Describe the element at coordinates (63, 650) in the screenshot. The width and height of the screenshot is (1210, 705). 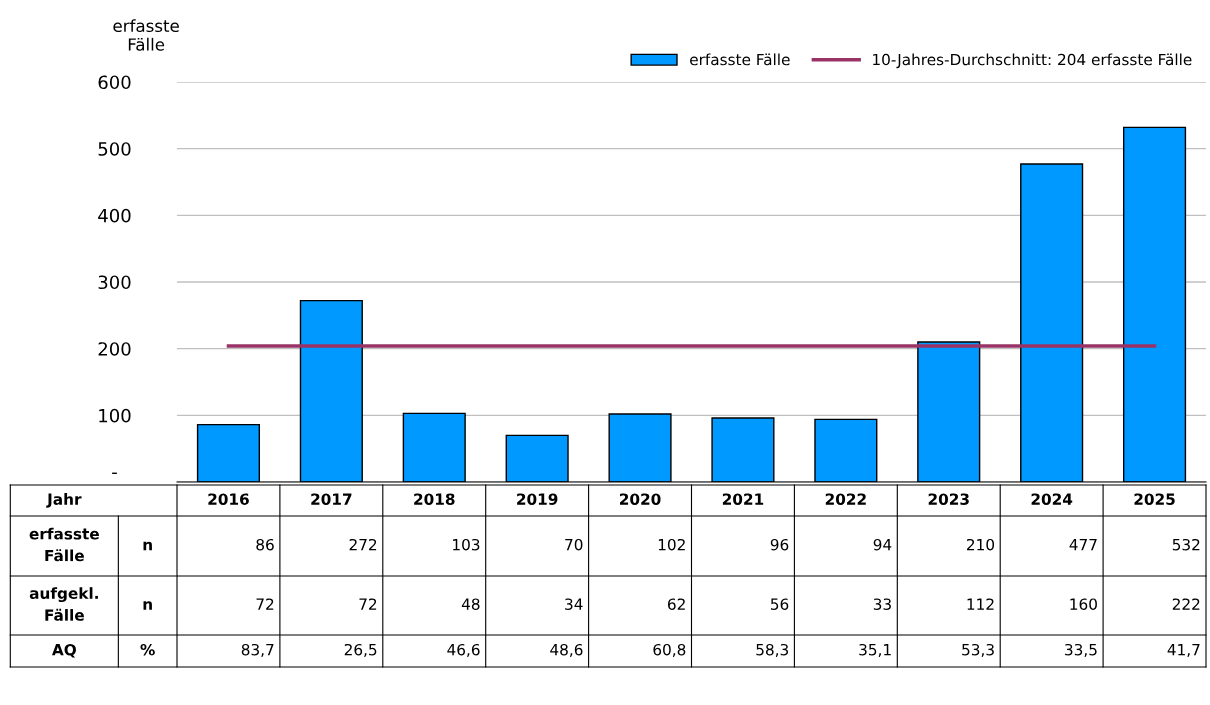
I see `text: AQ` at that location.